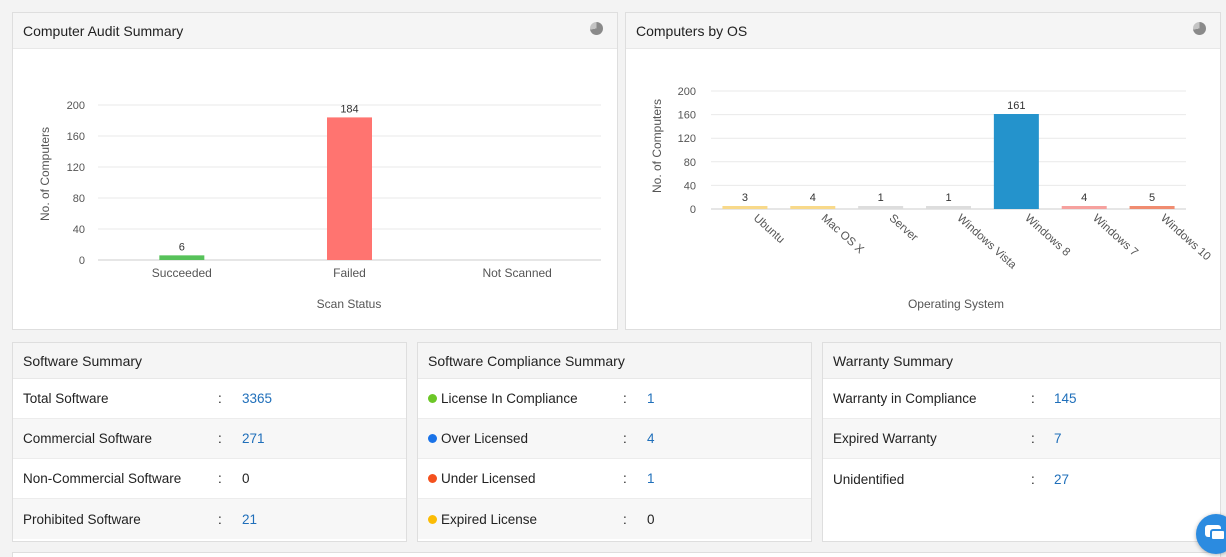 This screenshot has width=1226, height=557. Describe the element at coordinates (616, 554) in the screenshot. I see `next-panel-edge` at that location.